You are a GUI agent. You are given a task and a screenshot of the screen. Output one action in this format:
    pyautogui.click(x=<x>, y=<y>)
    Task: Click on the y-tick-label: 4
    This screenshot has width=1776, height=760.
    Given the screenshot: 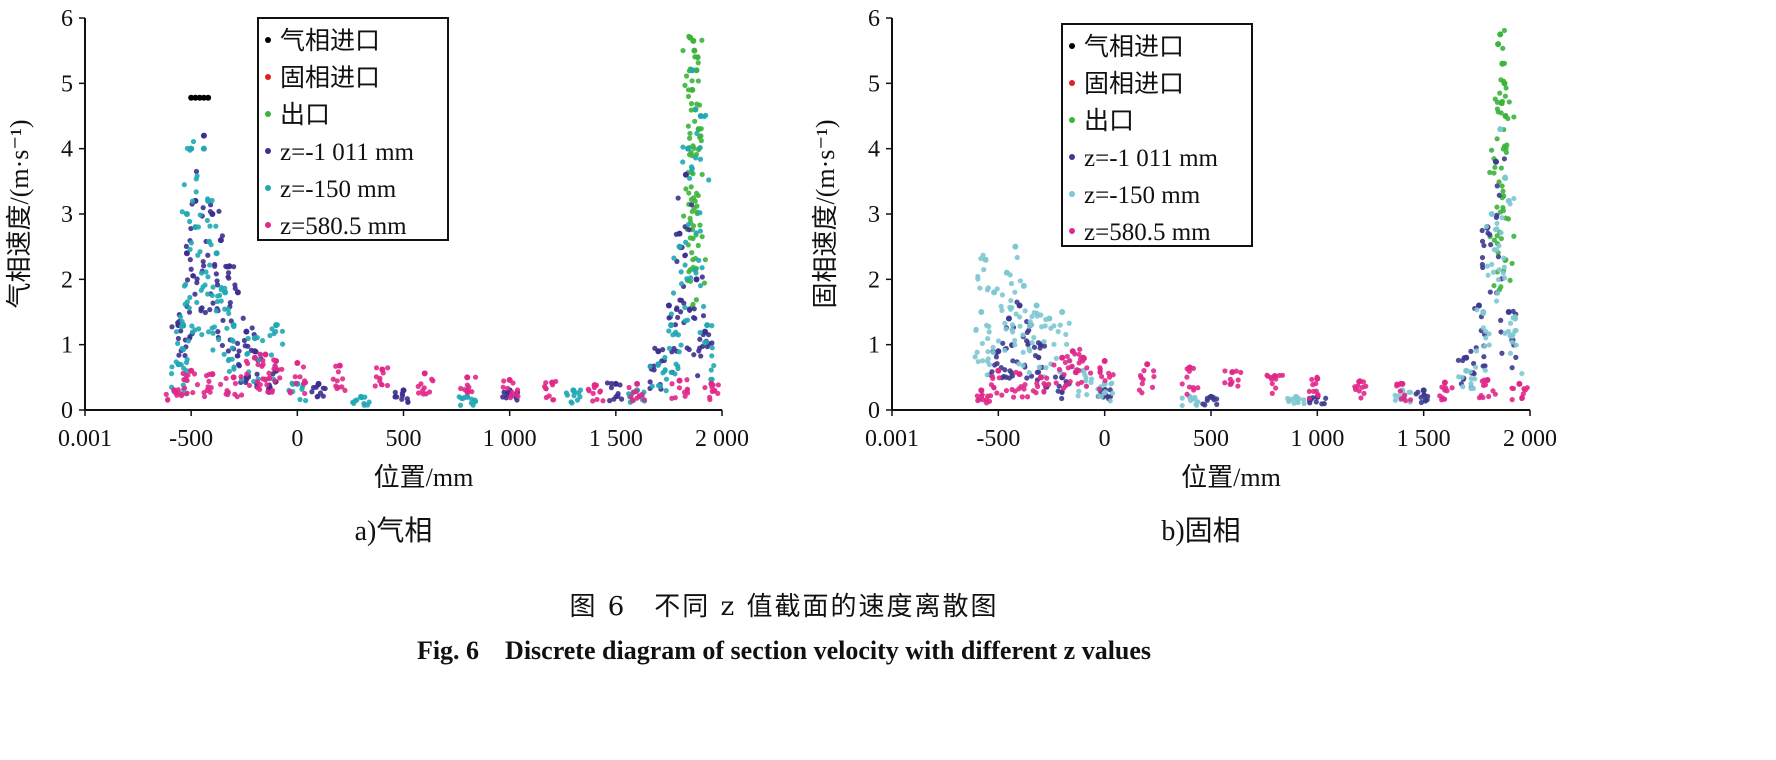 What is the action you would take?
    pyautogui.click(x=874, y=150)
    